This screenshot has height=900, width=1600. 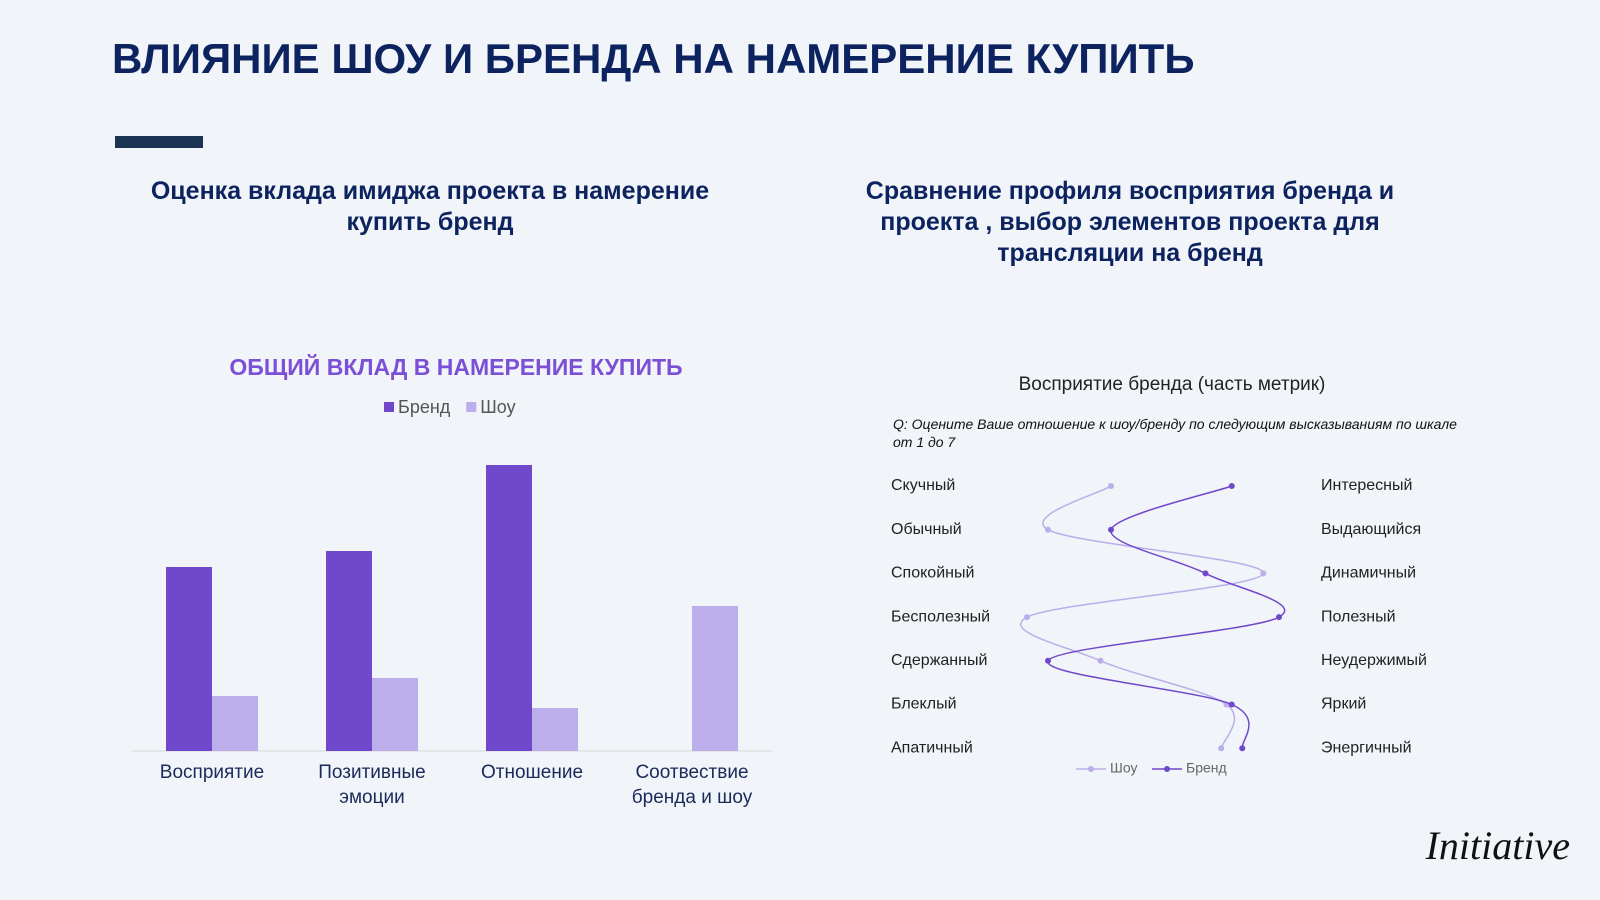 What do you see at coordinates (455, 366) in the screenshot?
I see `chart-title: ОБЩИЙ ВКЛАД В НАМЕРЕНИЕ КУПИТЬ` at bounding box center [455, 366].